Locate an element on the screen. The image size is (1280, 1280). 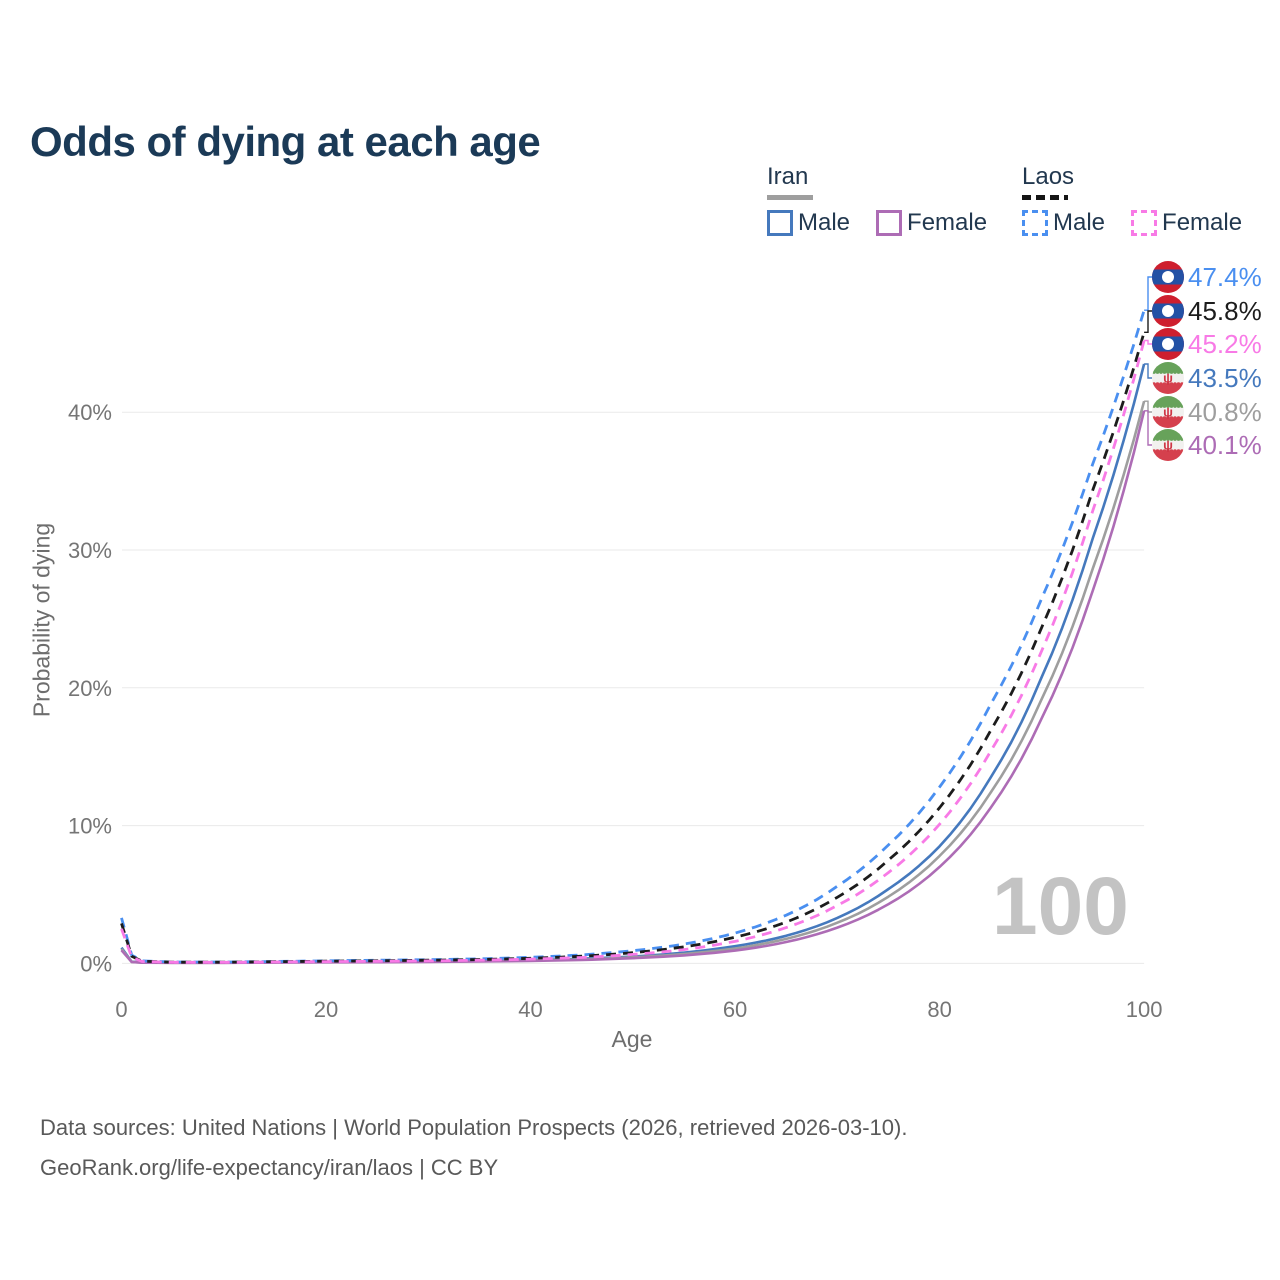
legend-item-laos-female-label: Female is located at coordinates (1202, 222).